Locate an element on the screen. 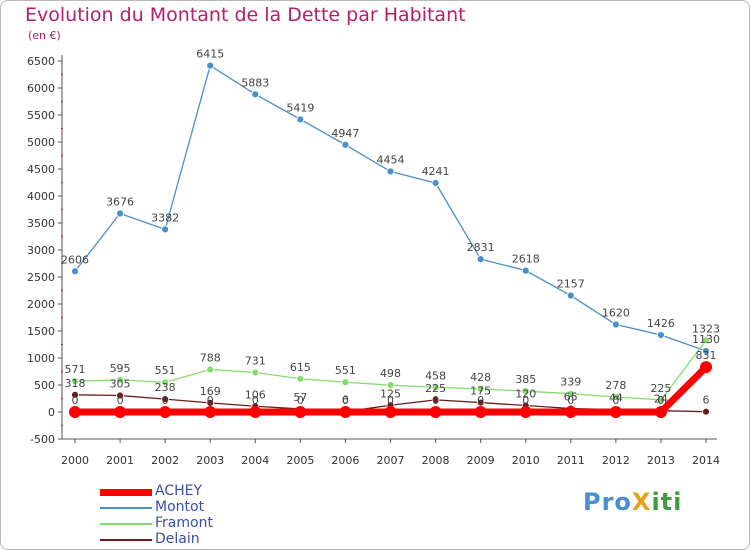 The height and width of the screenshot is (550, 750). x-tick-label: 2004 is located at coordinates (255, 460).